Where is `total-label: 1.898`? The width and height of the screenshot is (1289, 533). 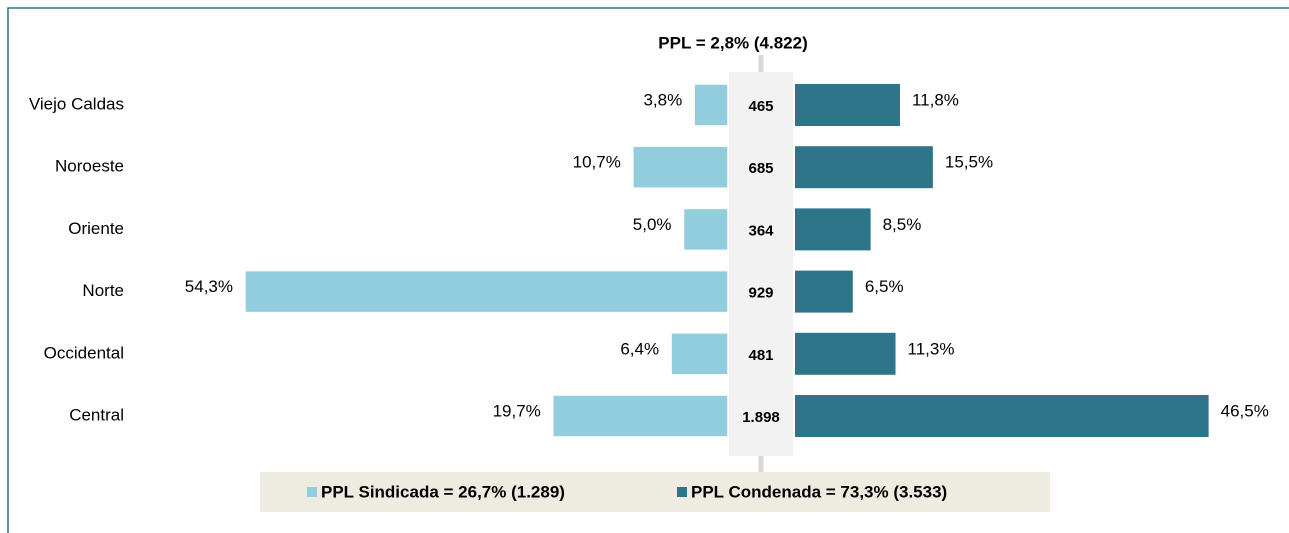 total-label: 1.898 is located at coordinates (761, 417).